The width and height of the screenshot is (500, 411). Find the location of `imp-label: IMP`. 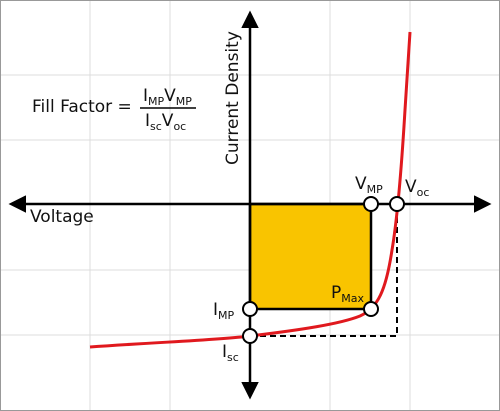

imp-label: IMP is located at coordinates (224, 311).